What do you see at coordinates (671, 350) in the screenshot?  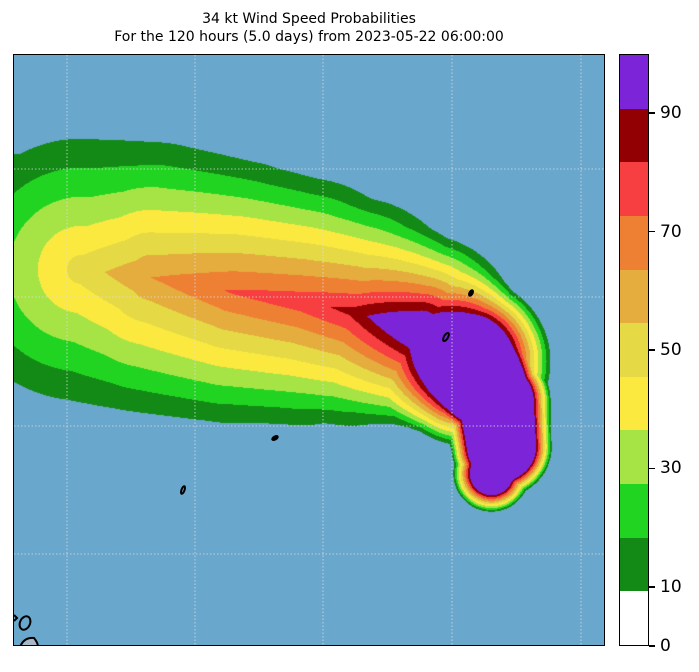 I see `colorbar-tick-label: 50` at bounding box center [671, 350].